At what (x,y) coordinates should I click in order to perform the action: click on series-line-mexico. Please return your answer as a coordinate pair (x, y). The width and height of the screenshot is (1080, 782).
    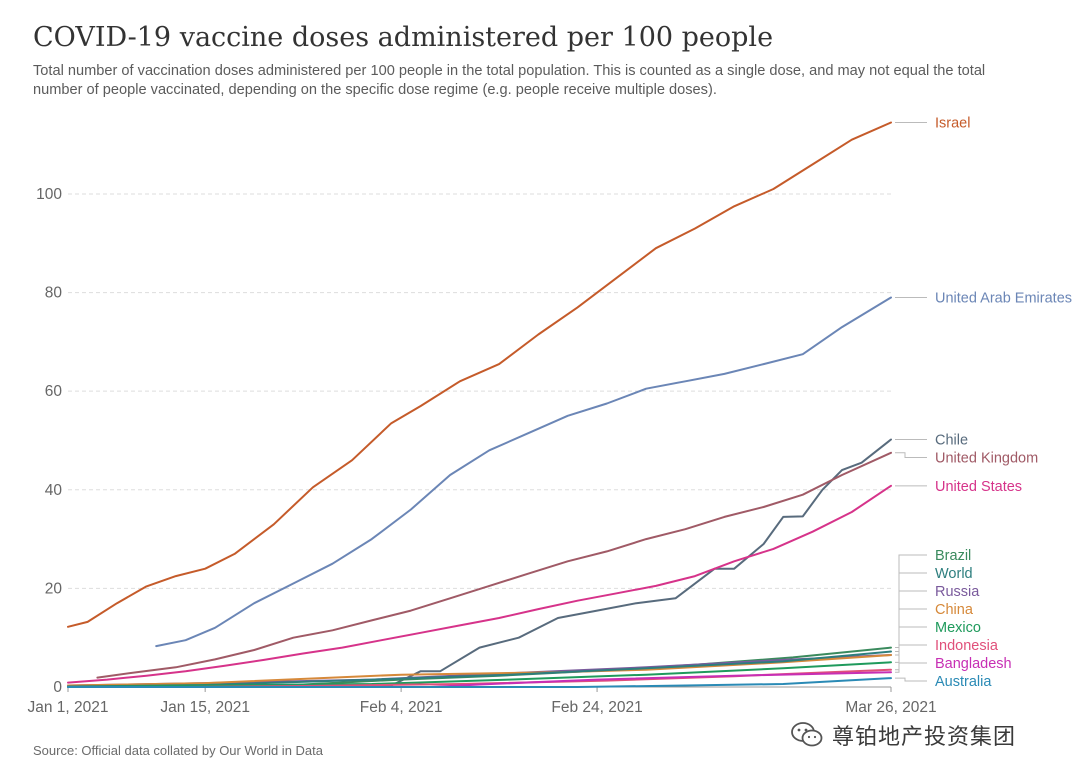
    Looking at the image, I should click on (479, 674).